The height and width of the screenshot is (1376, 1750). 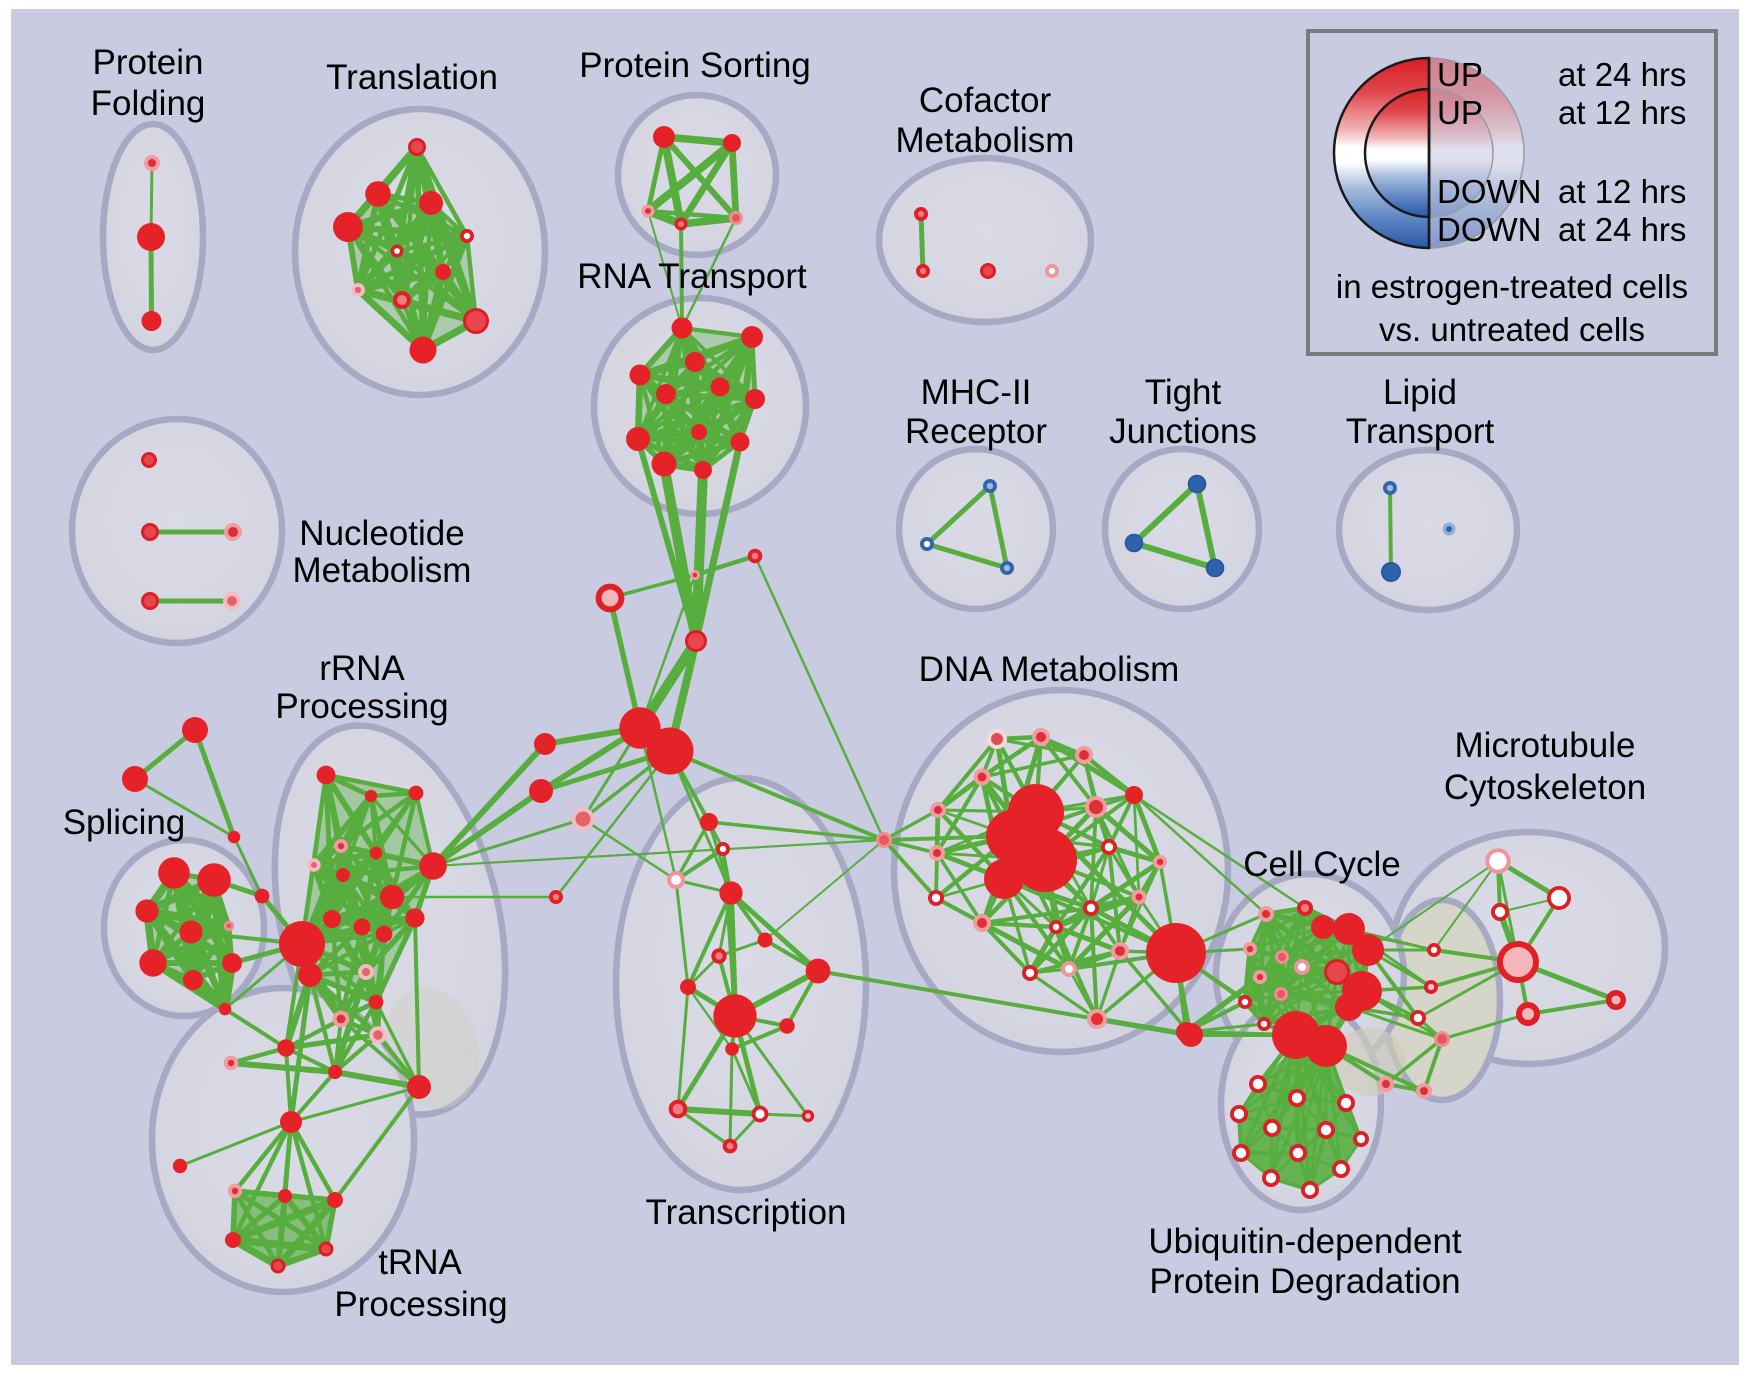 I want to click on svg-text: Splicing, so click(x=124, y=822).